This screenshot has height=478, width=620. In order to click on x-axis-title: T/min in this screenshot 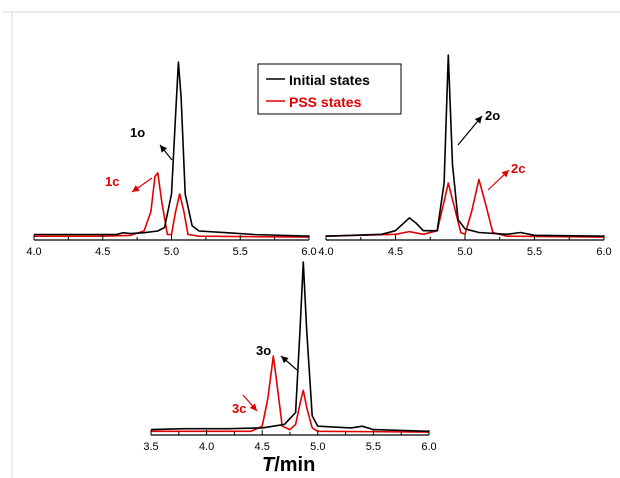, I will do `click(288, 465)`.